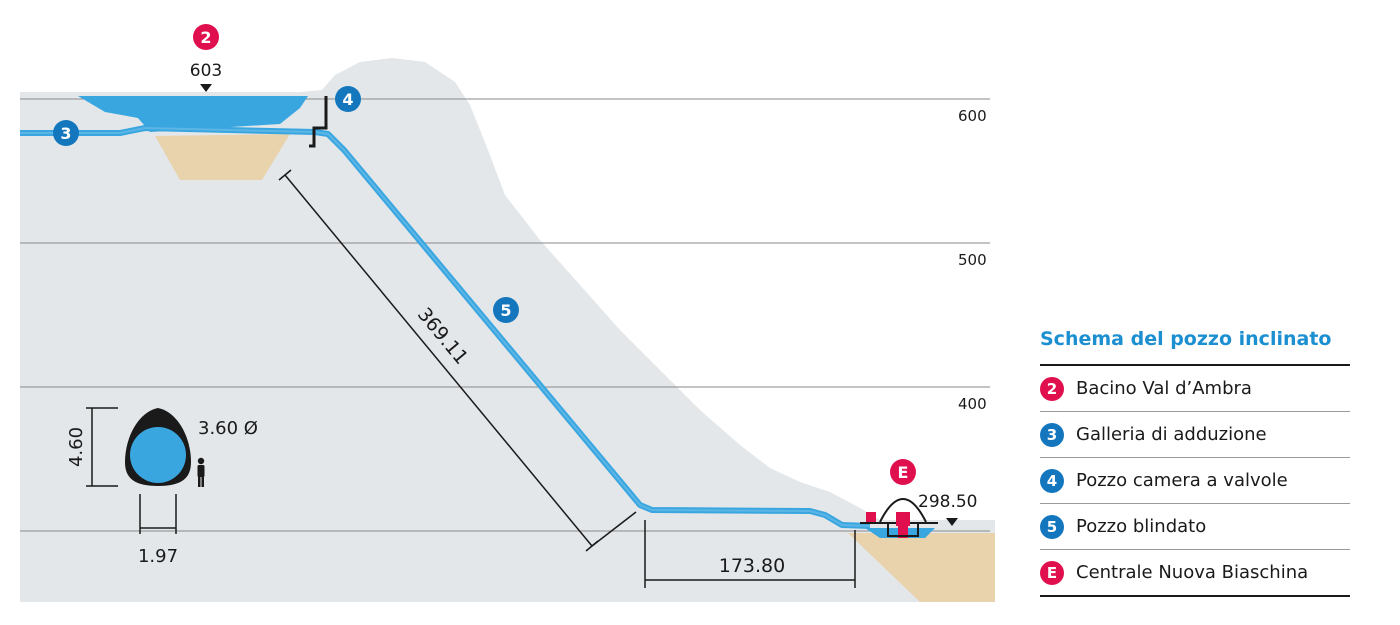 This screenshot has height=625, width=1400. What do you see at coordinates (1182, 480) in the screenshot?
I see `legend-label-valve-shaft: Pozzo camera a valvole` at bounding box center [1182, 480].